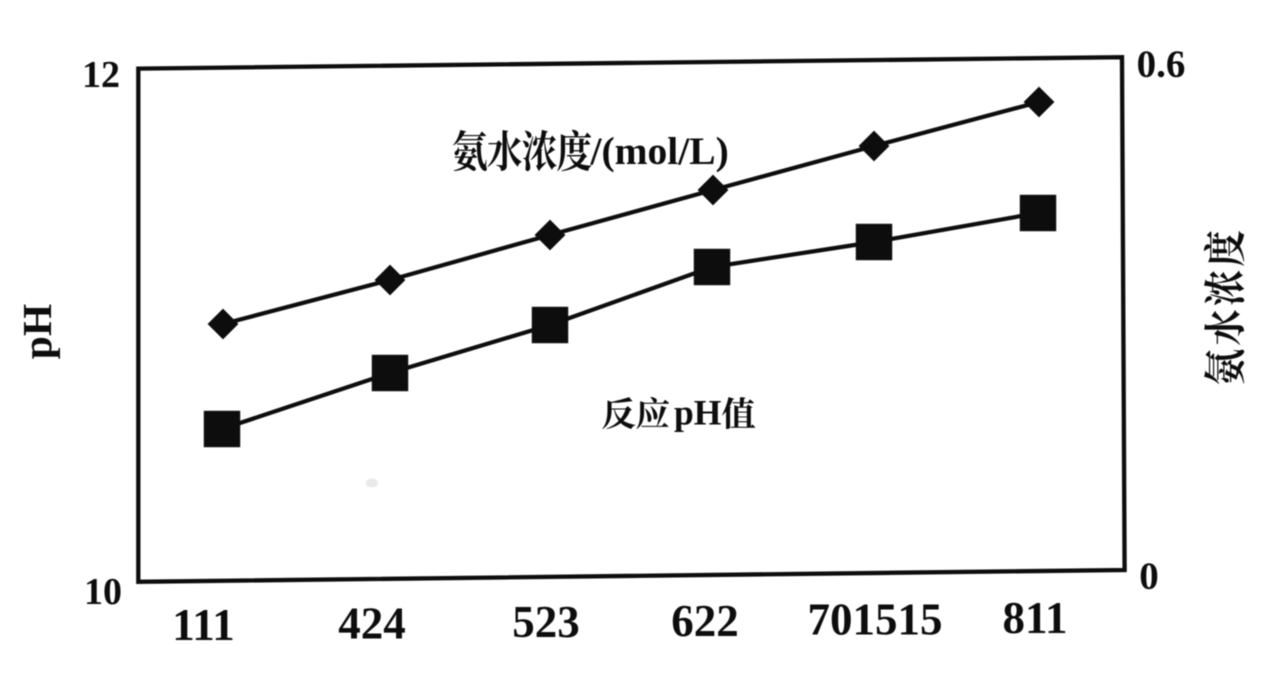  What do you see at coordinates (103, 592) in the screenshot?
I see `svg-text: 10` at bounding box center [103, 592].